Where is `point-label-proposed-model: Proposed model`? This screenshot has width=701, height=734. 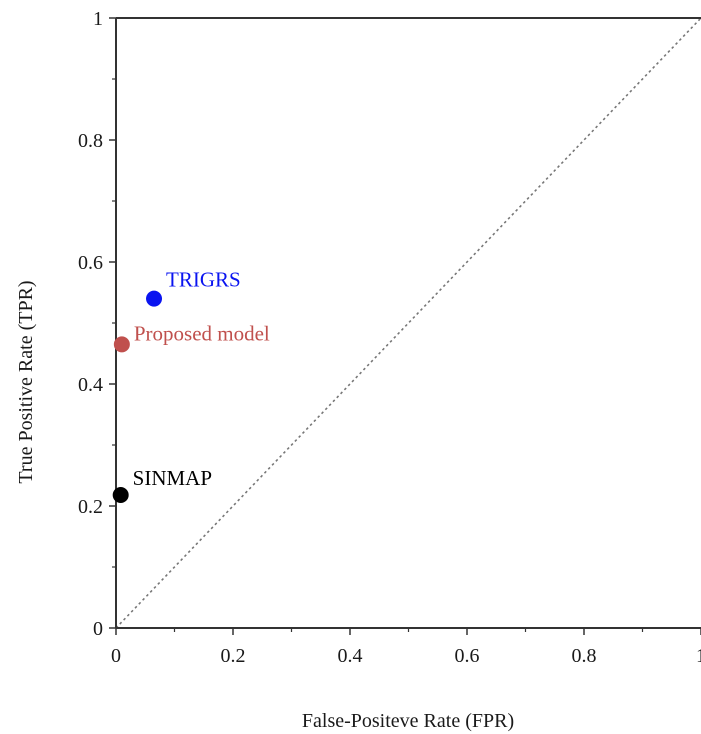
point-label-proposed-model: Proposed model is located at coordinates (202, 333).